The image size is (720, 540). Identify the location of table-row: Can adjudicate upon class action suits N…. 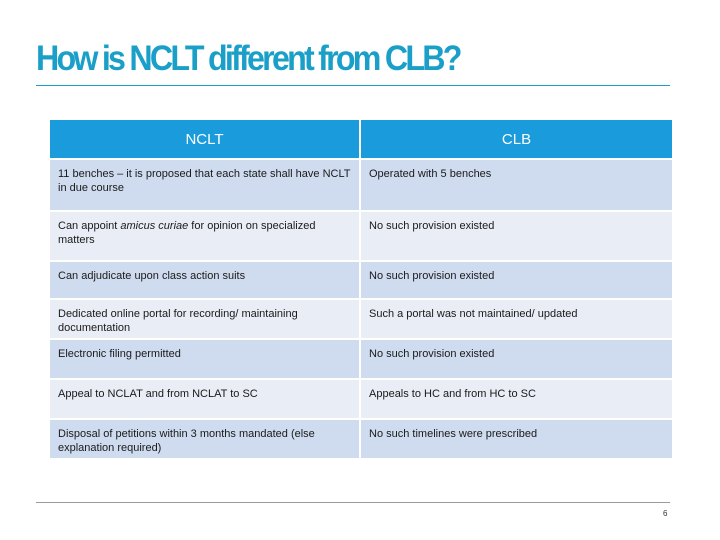
(361, 280).